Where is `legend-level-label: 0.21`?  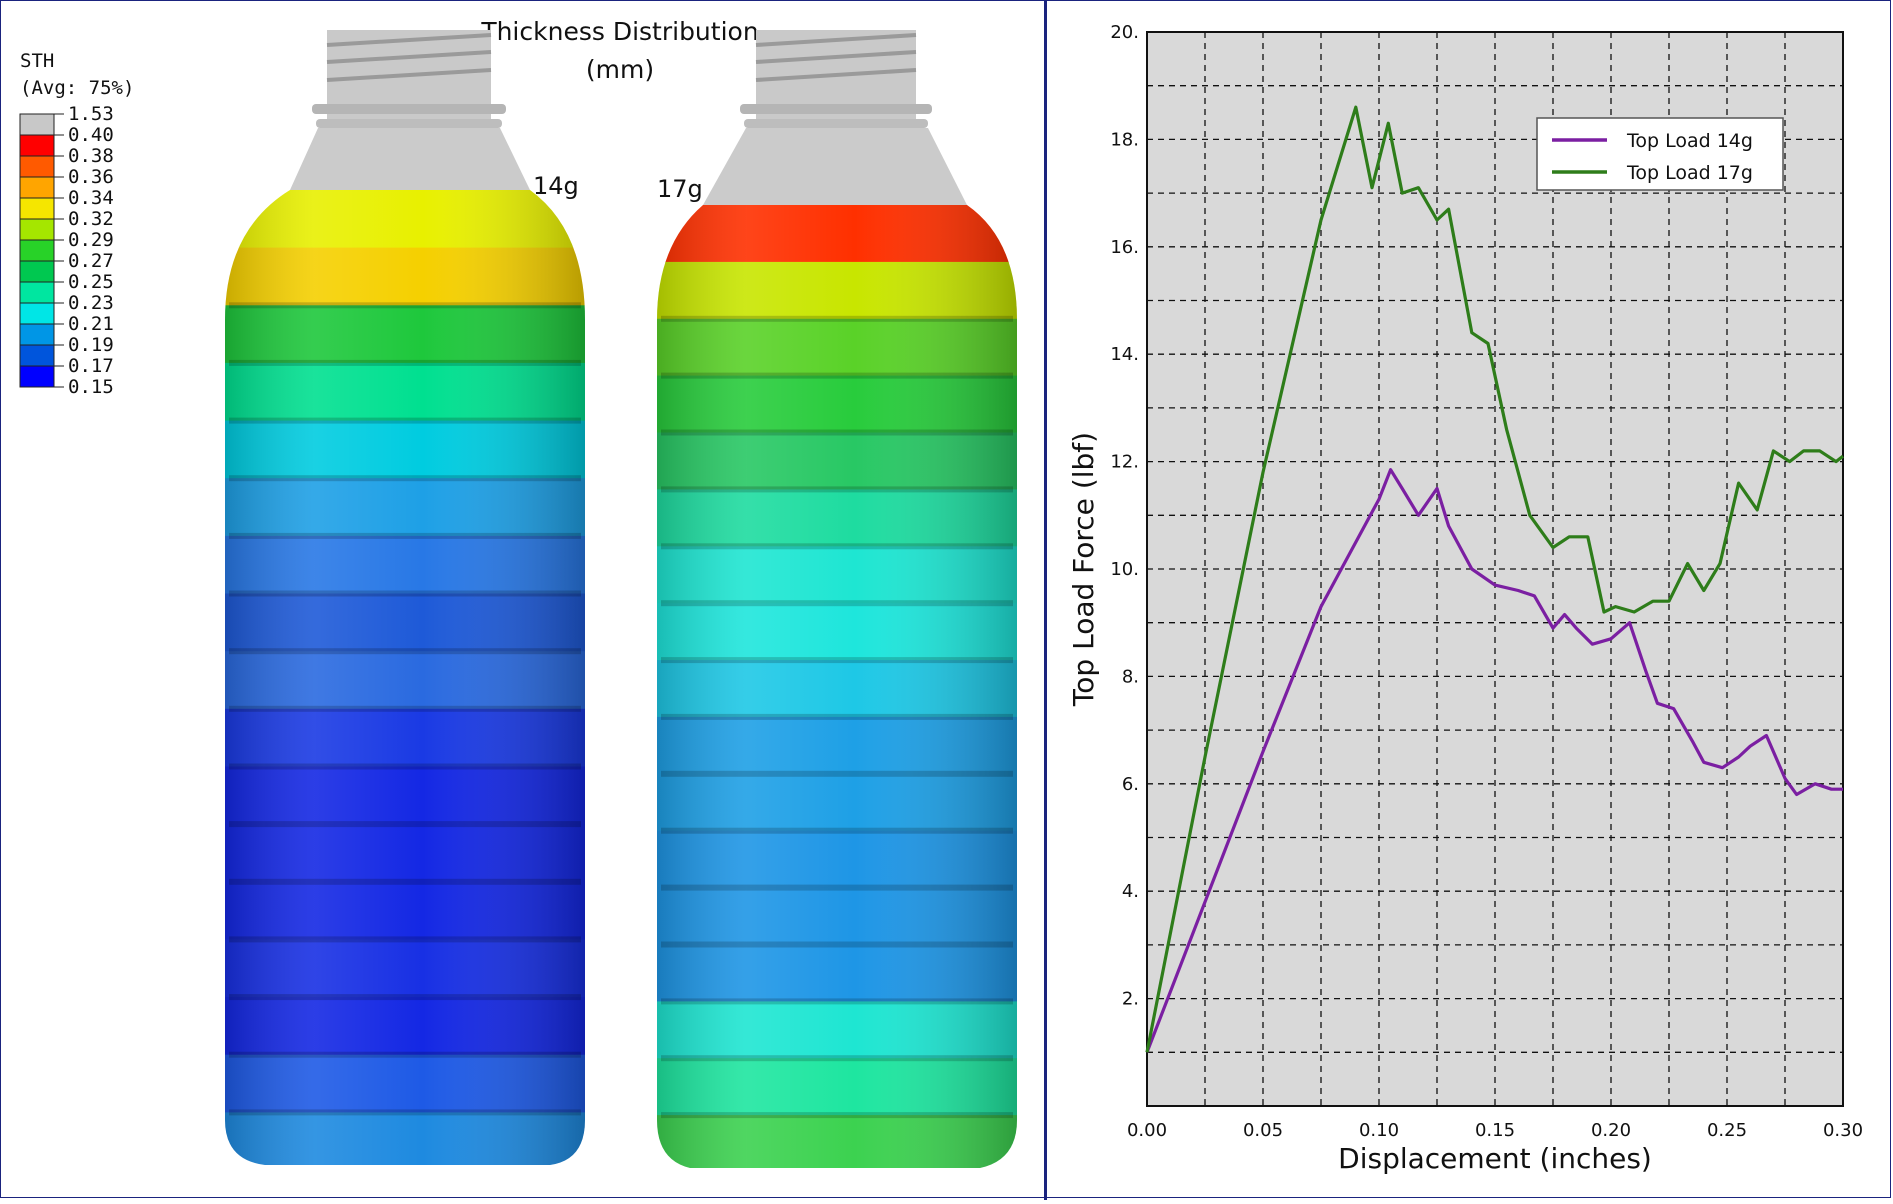 legend-level-label: 0.21 is located at coordinates (91, 324).